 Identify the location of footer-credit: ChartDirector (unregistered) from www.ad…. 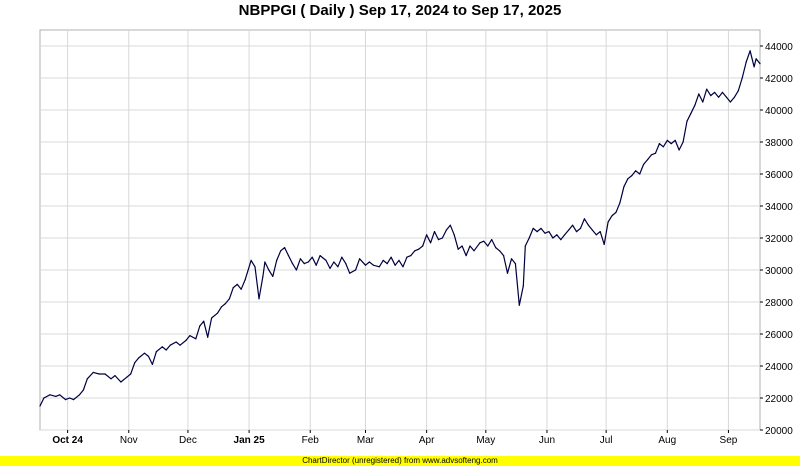
(400, 460).